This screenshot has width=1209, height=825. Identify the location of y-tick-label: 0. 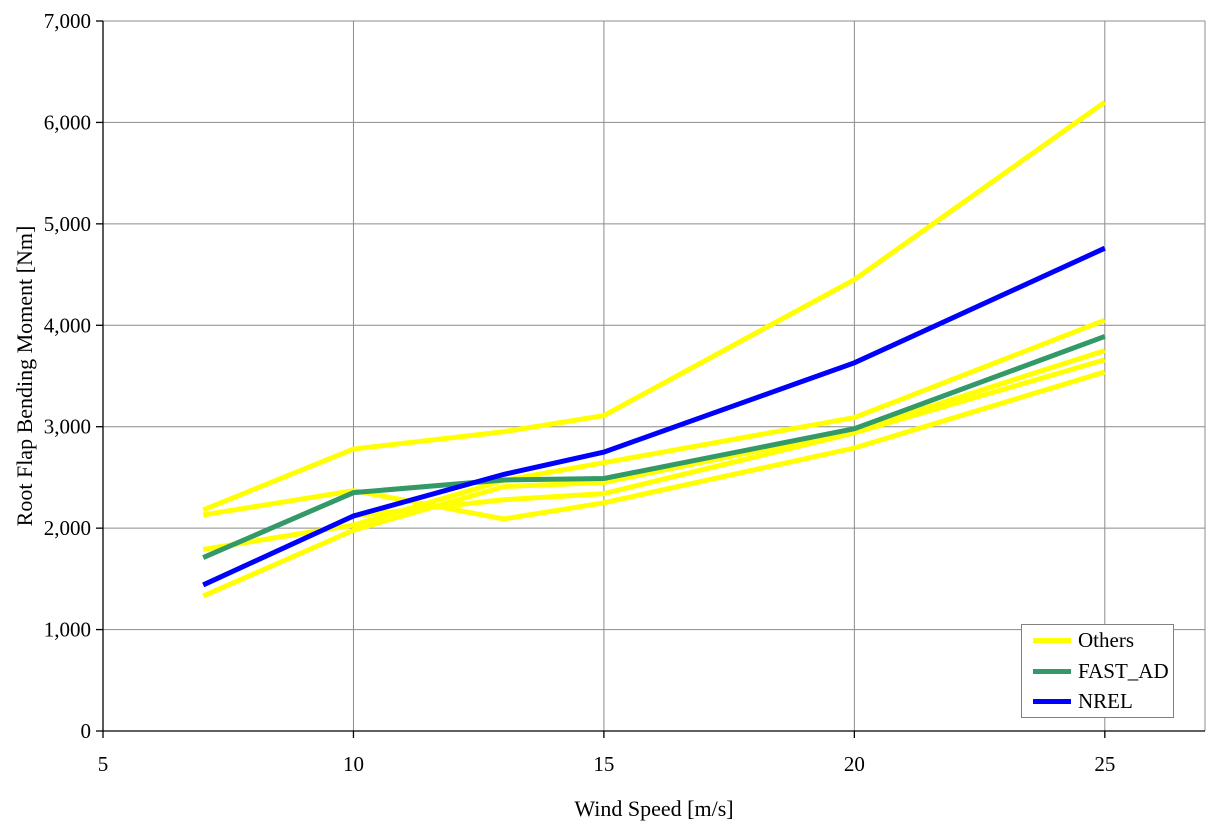
(86, 731).